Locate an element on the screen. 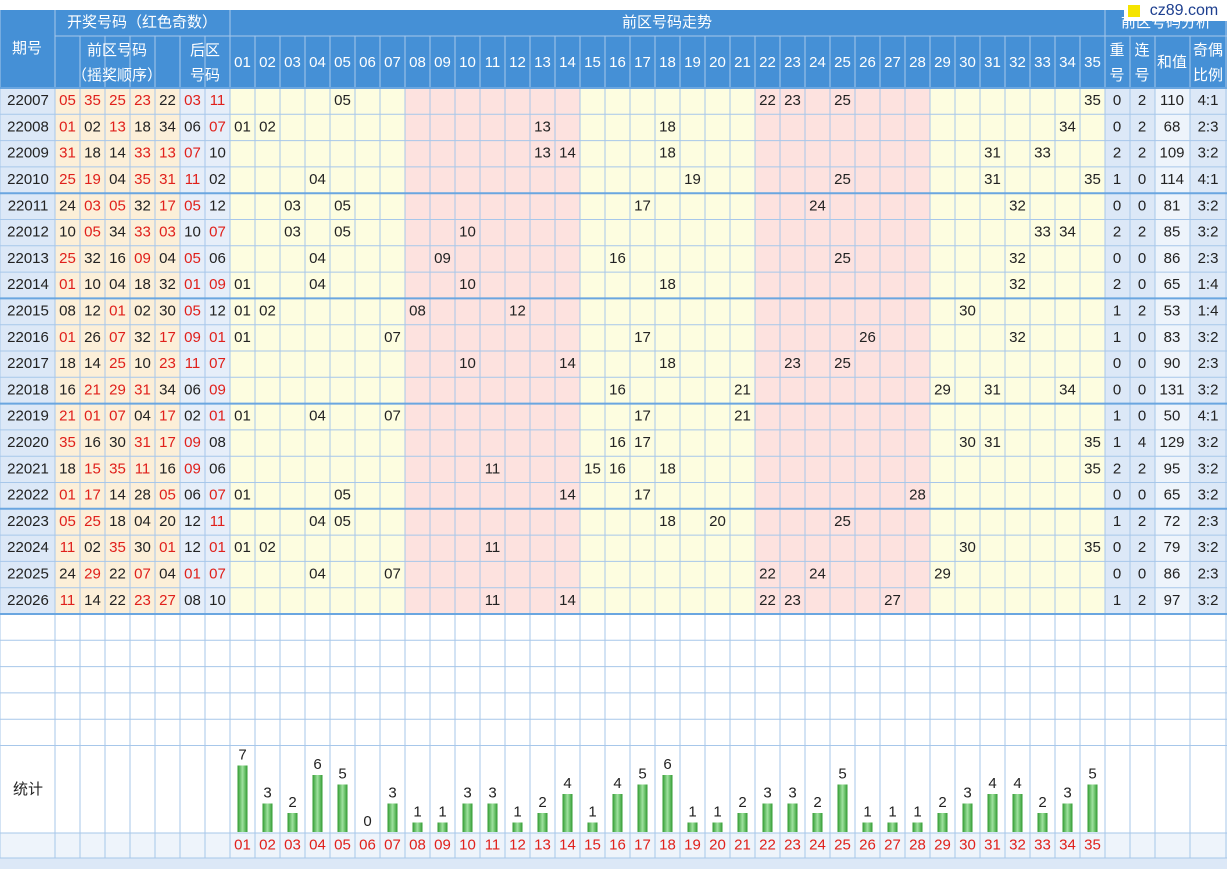  front-number: 18 is located at coordinates (67, 363).